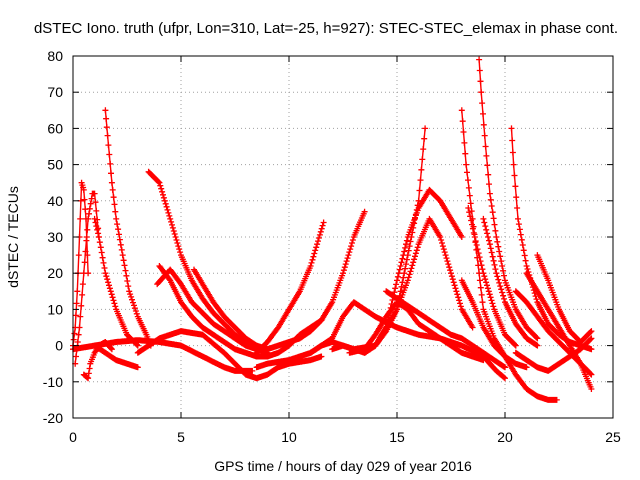 The image size is (640, 480). Describe the element at coordinates (505, 437) in the screenshot. I see `x-tick-label: 20` at that location.